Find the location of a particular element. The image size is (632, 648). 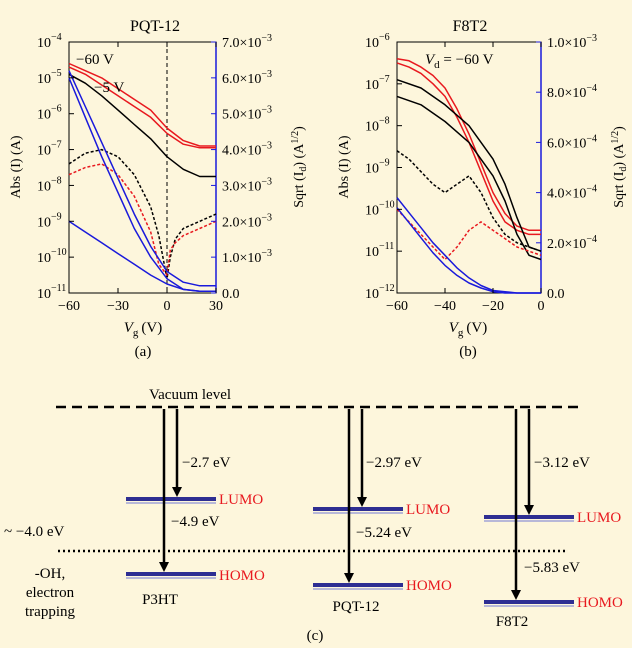

panel-b-ylabel-left: Abs (I) (A) is located at coordinates (344, 166).